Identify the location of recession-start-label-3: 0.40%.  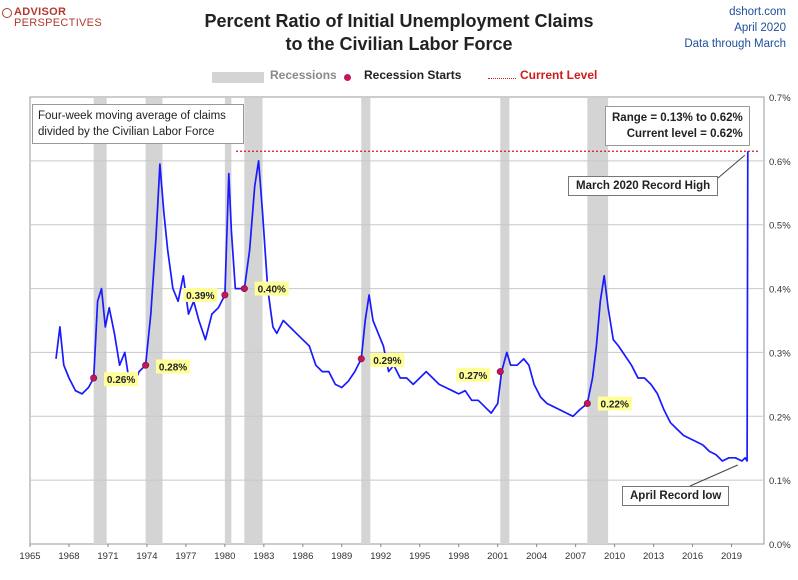
(272, 290).